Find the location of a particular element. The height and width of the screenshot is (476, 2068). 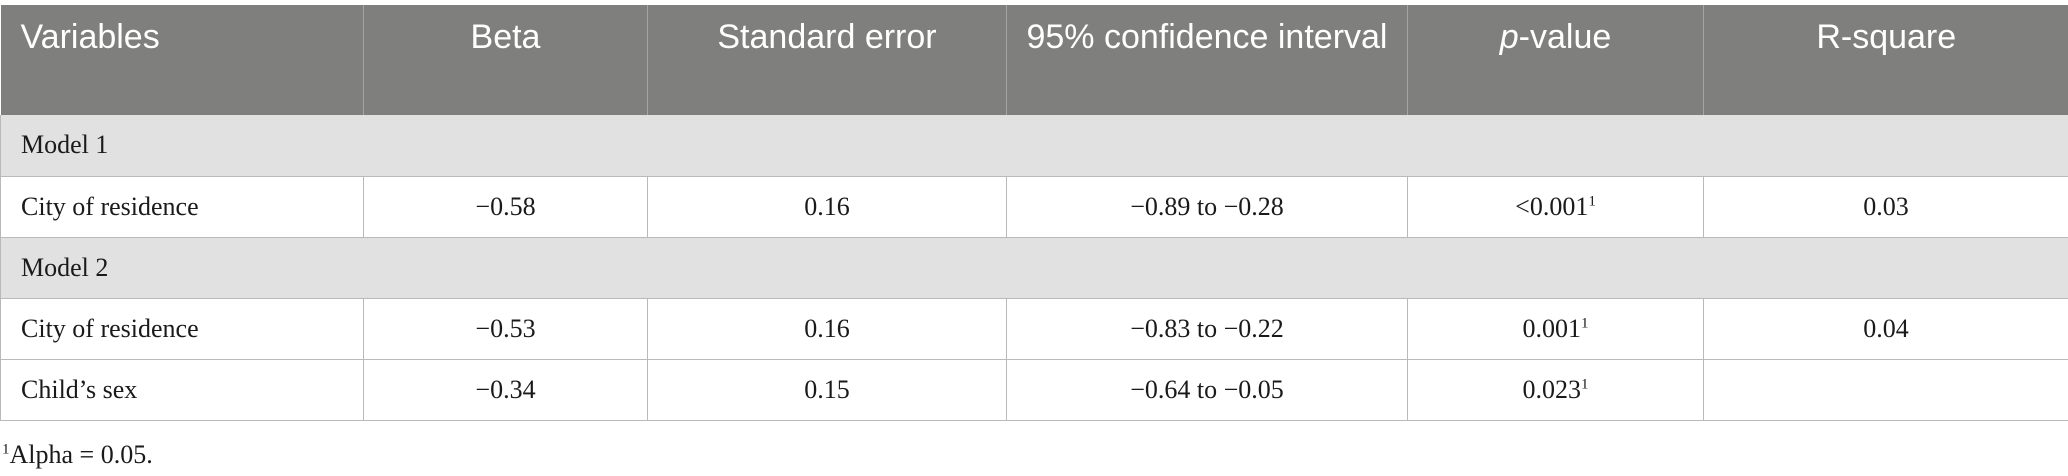

section-row-model-1: Model 1 is located at coordinates (1034, 146).